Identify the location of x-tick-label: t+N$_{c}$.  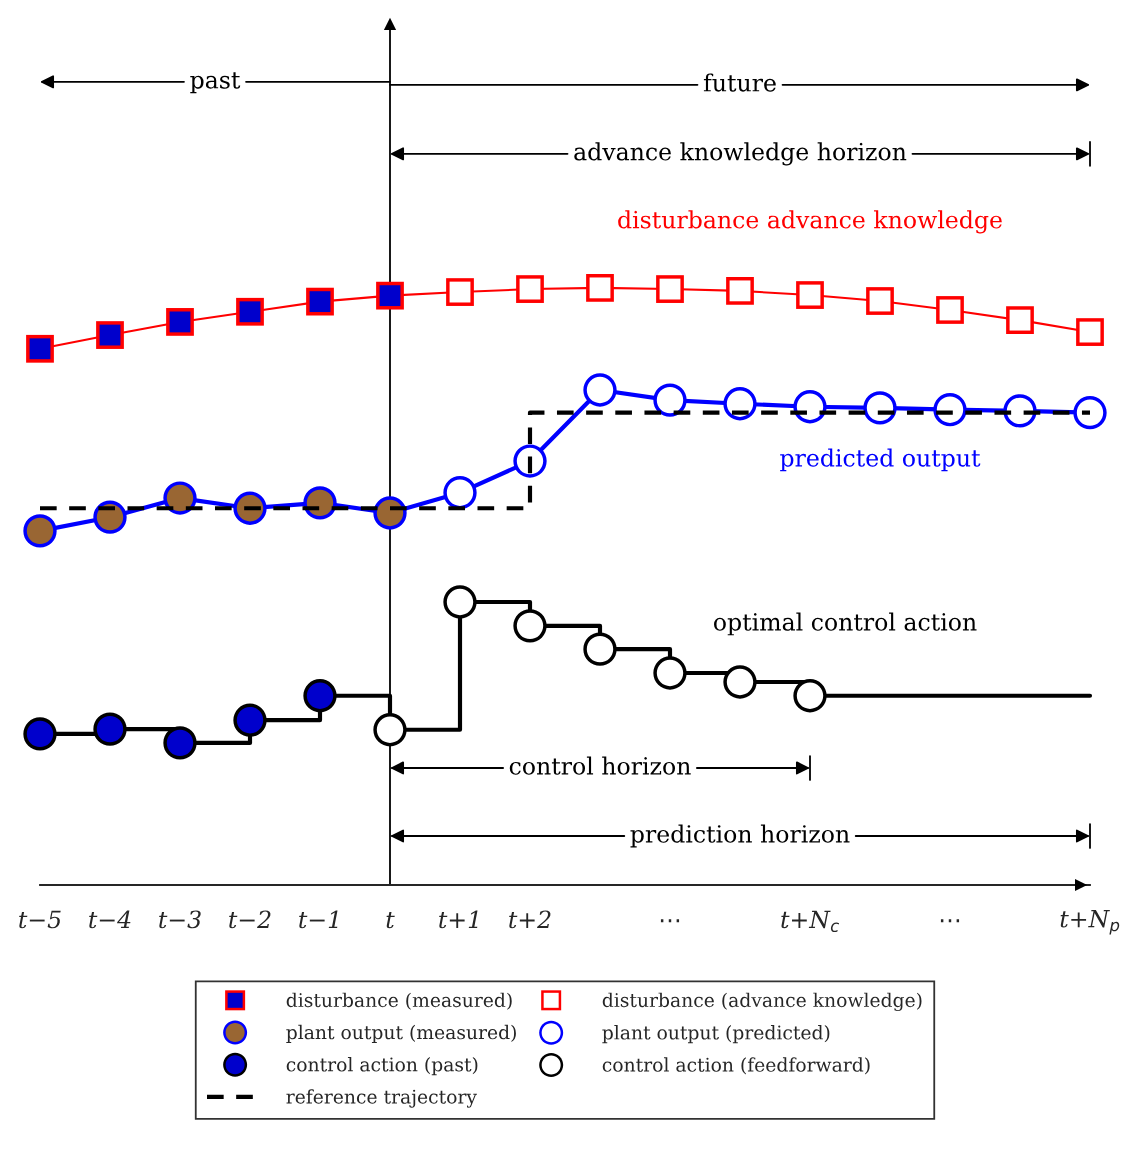
(810, 921).